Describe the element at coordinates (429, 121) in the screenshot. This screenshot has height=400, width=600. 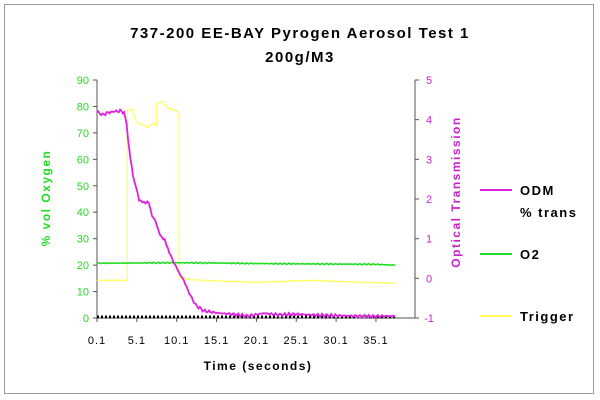
I see `right-tick-label: 4` at that location.